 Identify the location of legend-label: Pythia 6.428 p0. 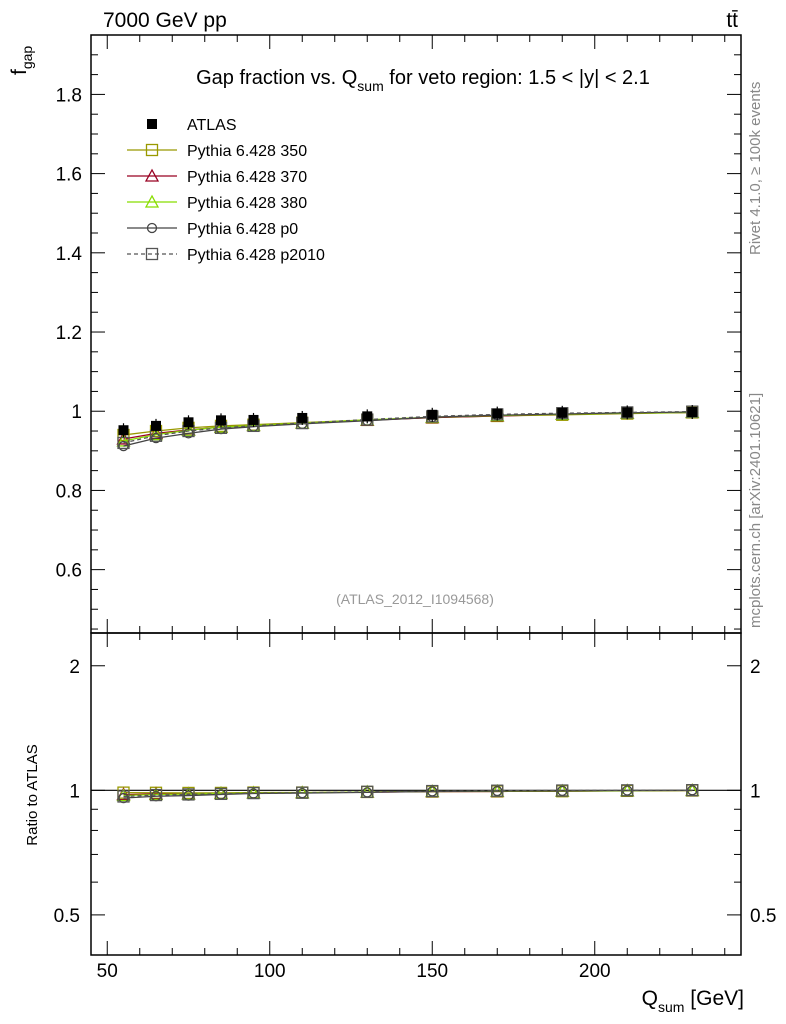
(242, 229).